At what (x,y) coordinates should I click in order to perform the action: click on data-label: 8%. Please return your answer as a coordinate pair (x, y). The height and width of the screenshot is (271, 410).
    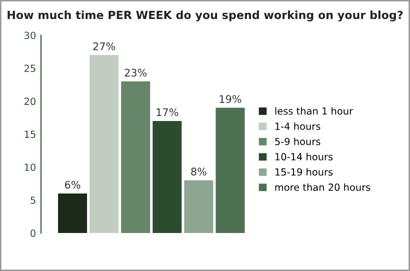
    Looking at the image, I should click on (198, 172).